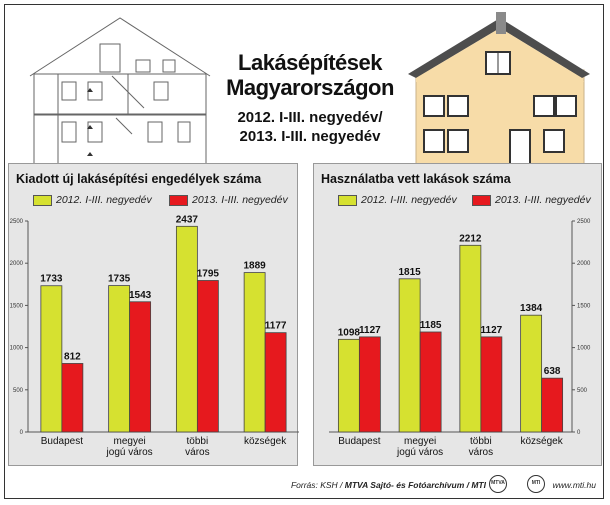 The width and height of the screenshot is (610, 505). Describe the element at coordinates (499, 88) in the screenshot. I see `house-facade-illustration` at that location.